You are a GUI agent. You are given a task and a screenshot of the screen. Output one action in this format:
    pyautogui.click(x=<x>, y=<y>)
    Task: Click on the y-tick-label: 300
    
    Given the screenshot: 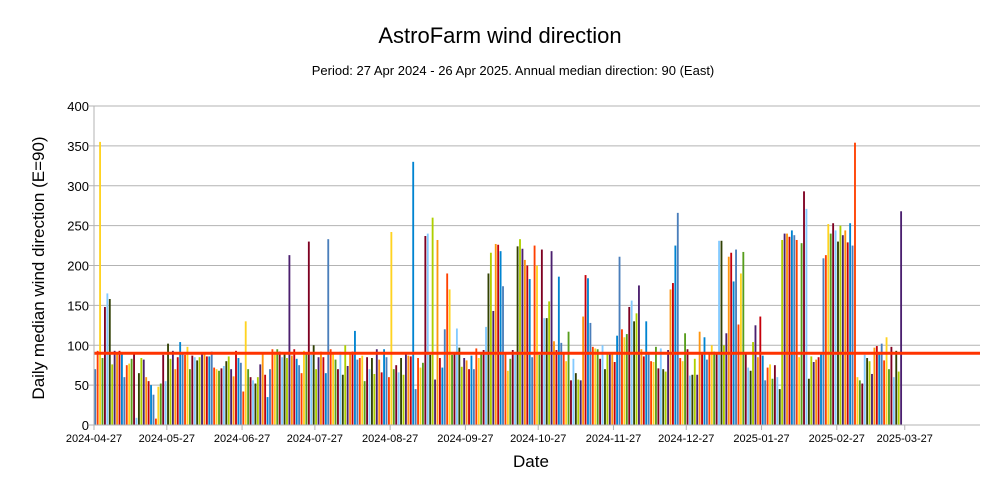 What is the action you would take?
    pyautogui.click(x=78, y=186)
    